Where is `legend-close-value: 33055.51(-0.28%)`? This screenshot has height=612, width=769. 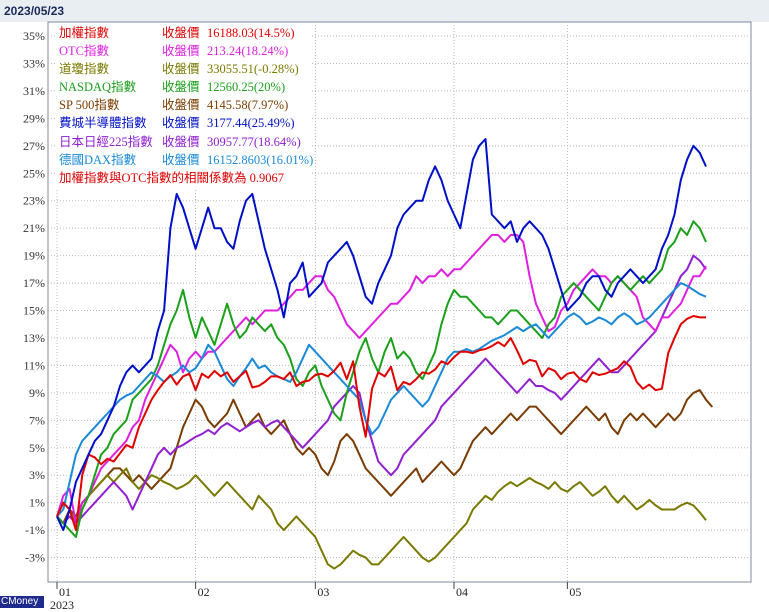
legend-close-value: 33055.51(-0.28%) is located at coordinates (253, 69).